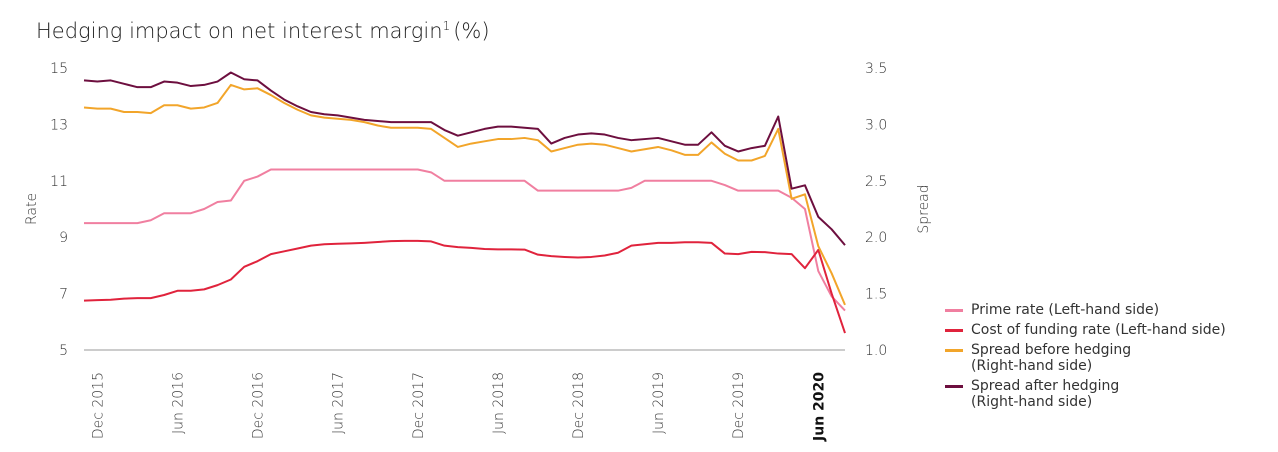 The width and height of the screenshot is (1278, 452). Describe the element at coordinates (876, 295) in the screenshot. I see `y2-tick-label: 1.5` at that location.